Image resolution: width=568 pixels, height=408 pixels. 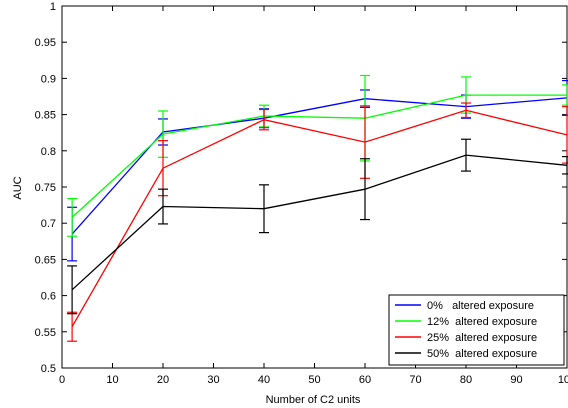 I want to click on y-tick-label: 0.95, so click(x=45, y=43).